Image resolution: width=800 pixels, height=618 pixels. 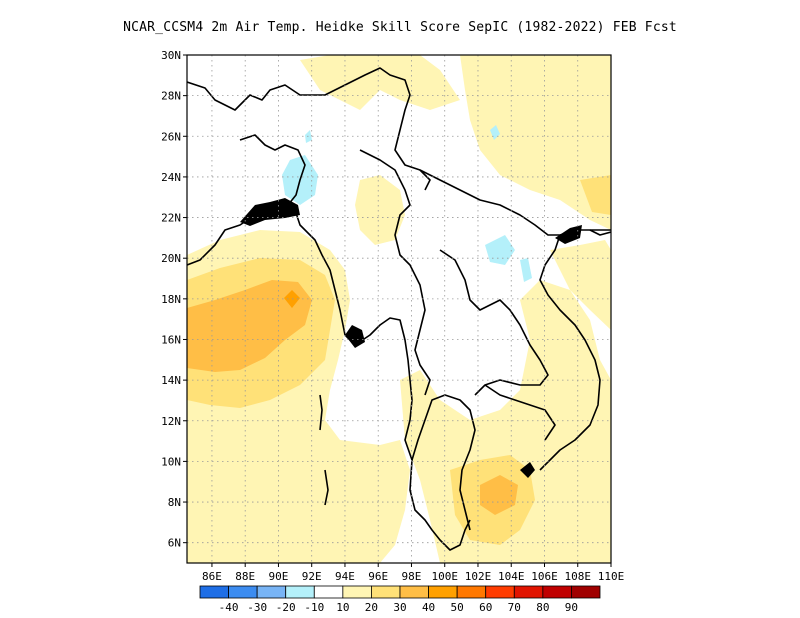 What do you see at coordinates (511, 576) in the screenshot?
I see `lon-tick-label: 104E` at bounding box center [511, 576].